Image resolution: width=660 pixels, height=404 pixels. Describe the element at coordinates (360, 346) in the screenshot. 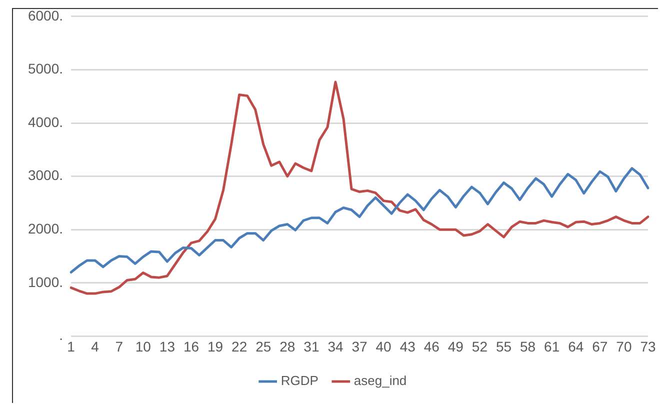

I see `x-tick-label: 37` at that location.